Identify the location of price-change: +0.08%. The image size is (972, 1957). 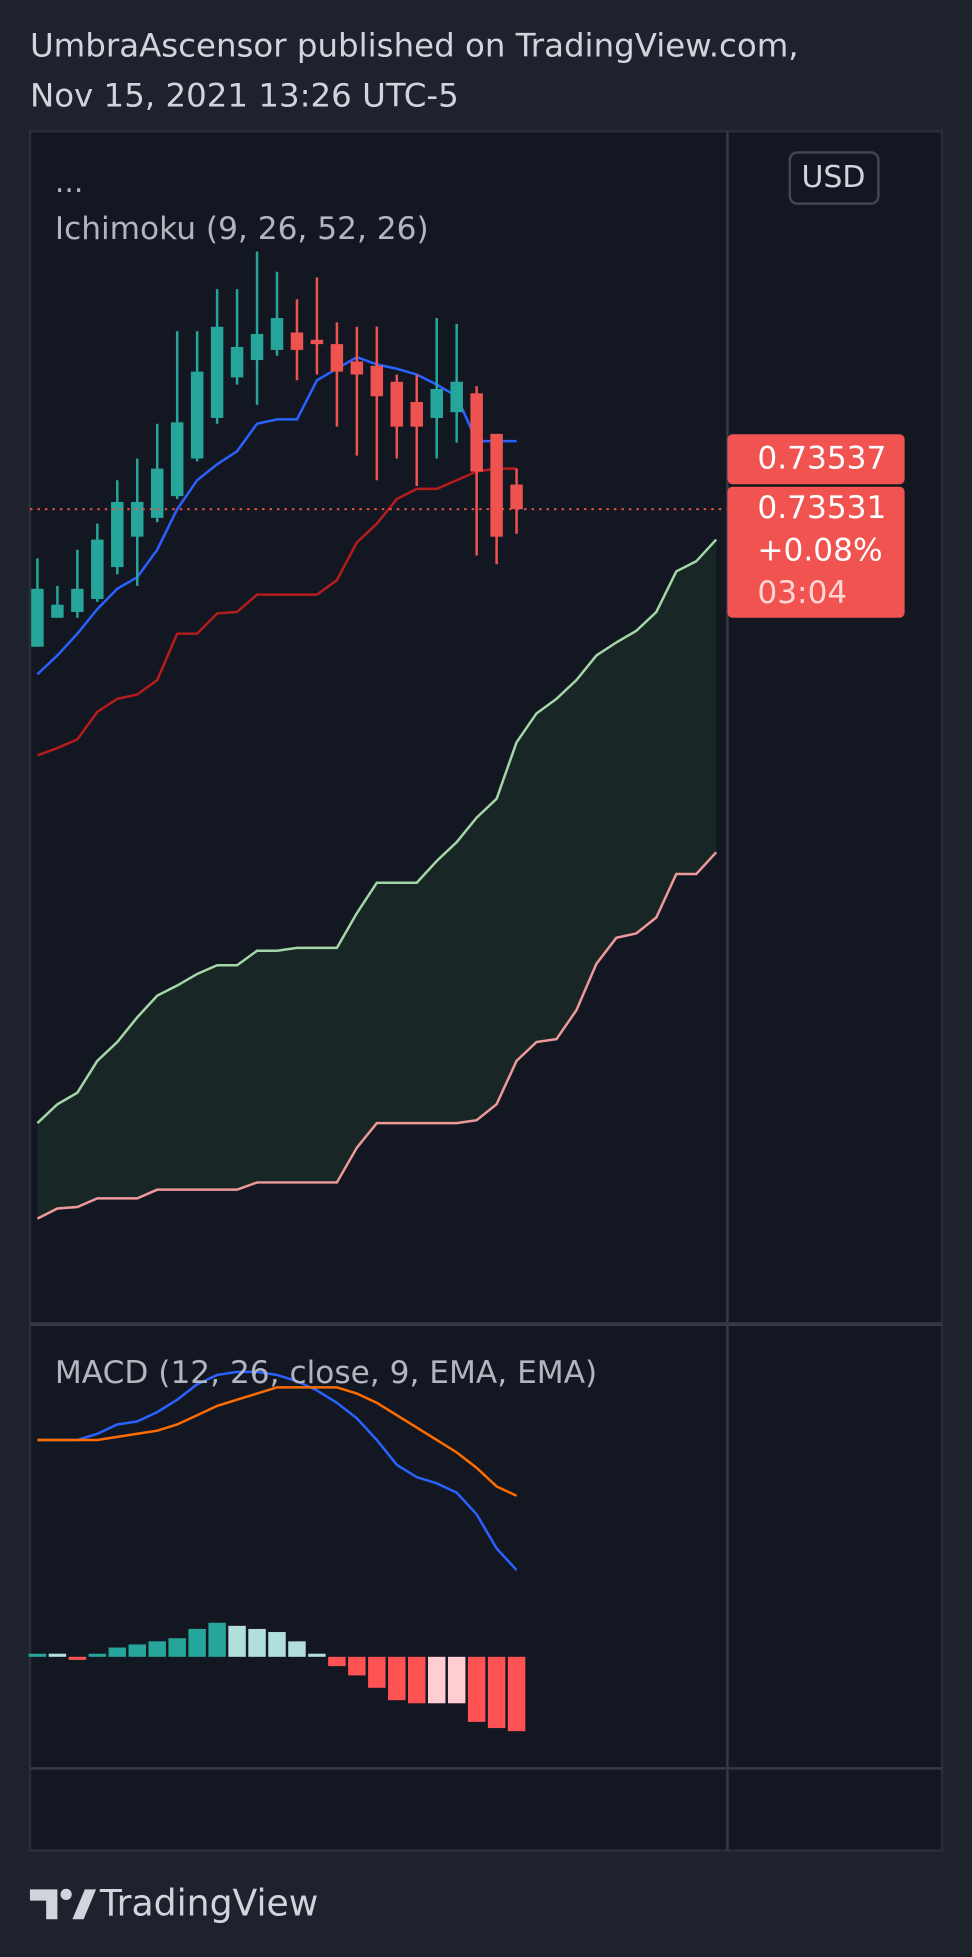
(819, 551).